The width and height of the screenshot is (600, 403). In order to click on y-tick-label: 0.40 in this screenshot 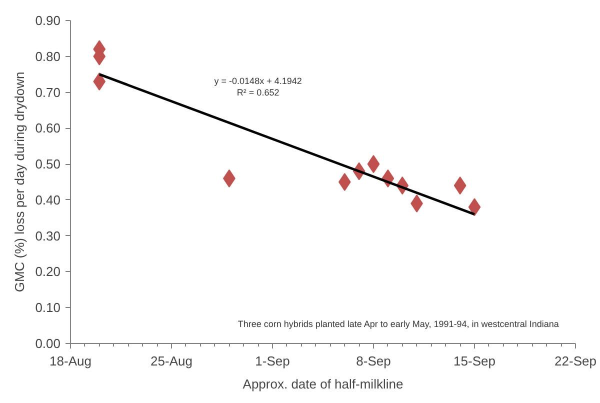, I will do `click(48, 200)`.